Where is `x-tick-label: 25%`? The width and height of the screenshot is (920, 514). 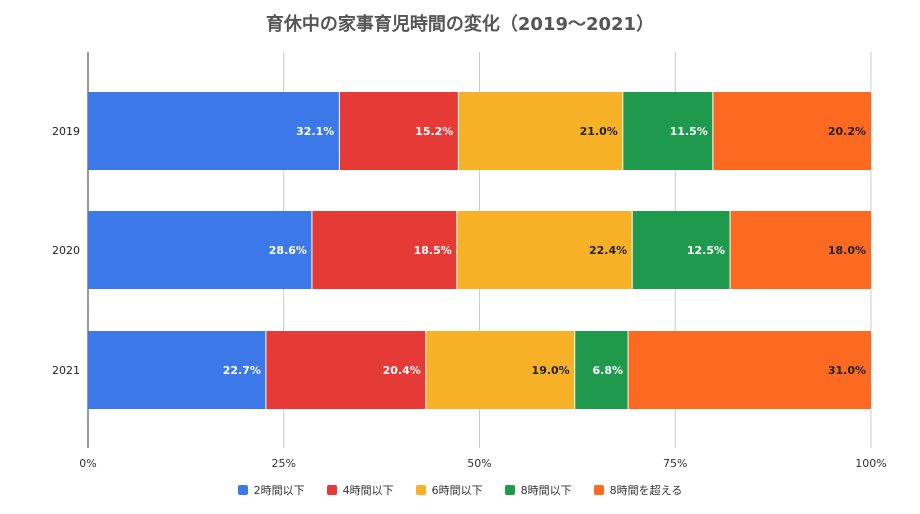
x-tick-label: 25% is located at coordinates (284, 463).